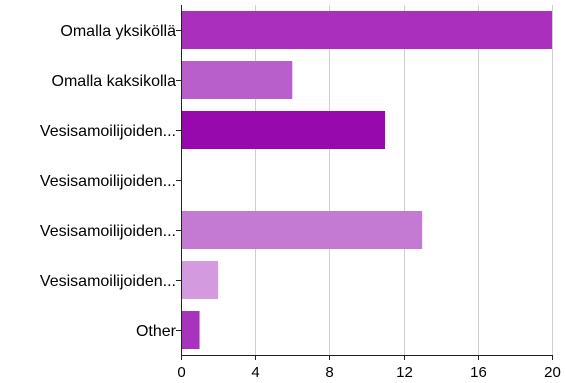 Image resolution: width=566 pixels, height=383 pixels. I want to click on category-label-0: Omalla yksiköllä, so click(118, 31).